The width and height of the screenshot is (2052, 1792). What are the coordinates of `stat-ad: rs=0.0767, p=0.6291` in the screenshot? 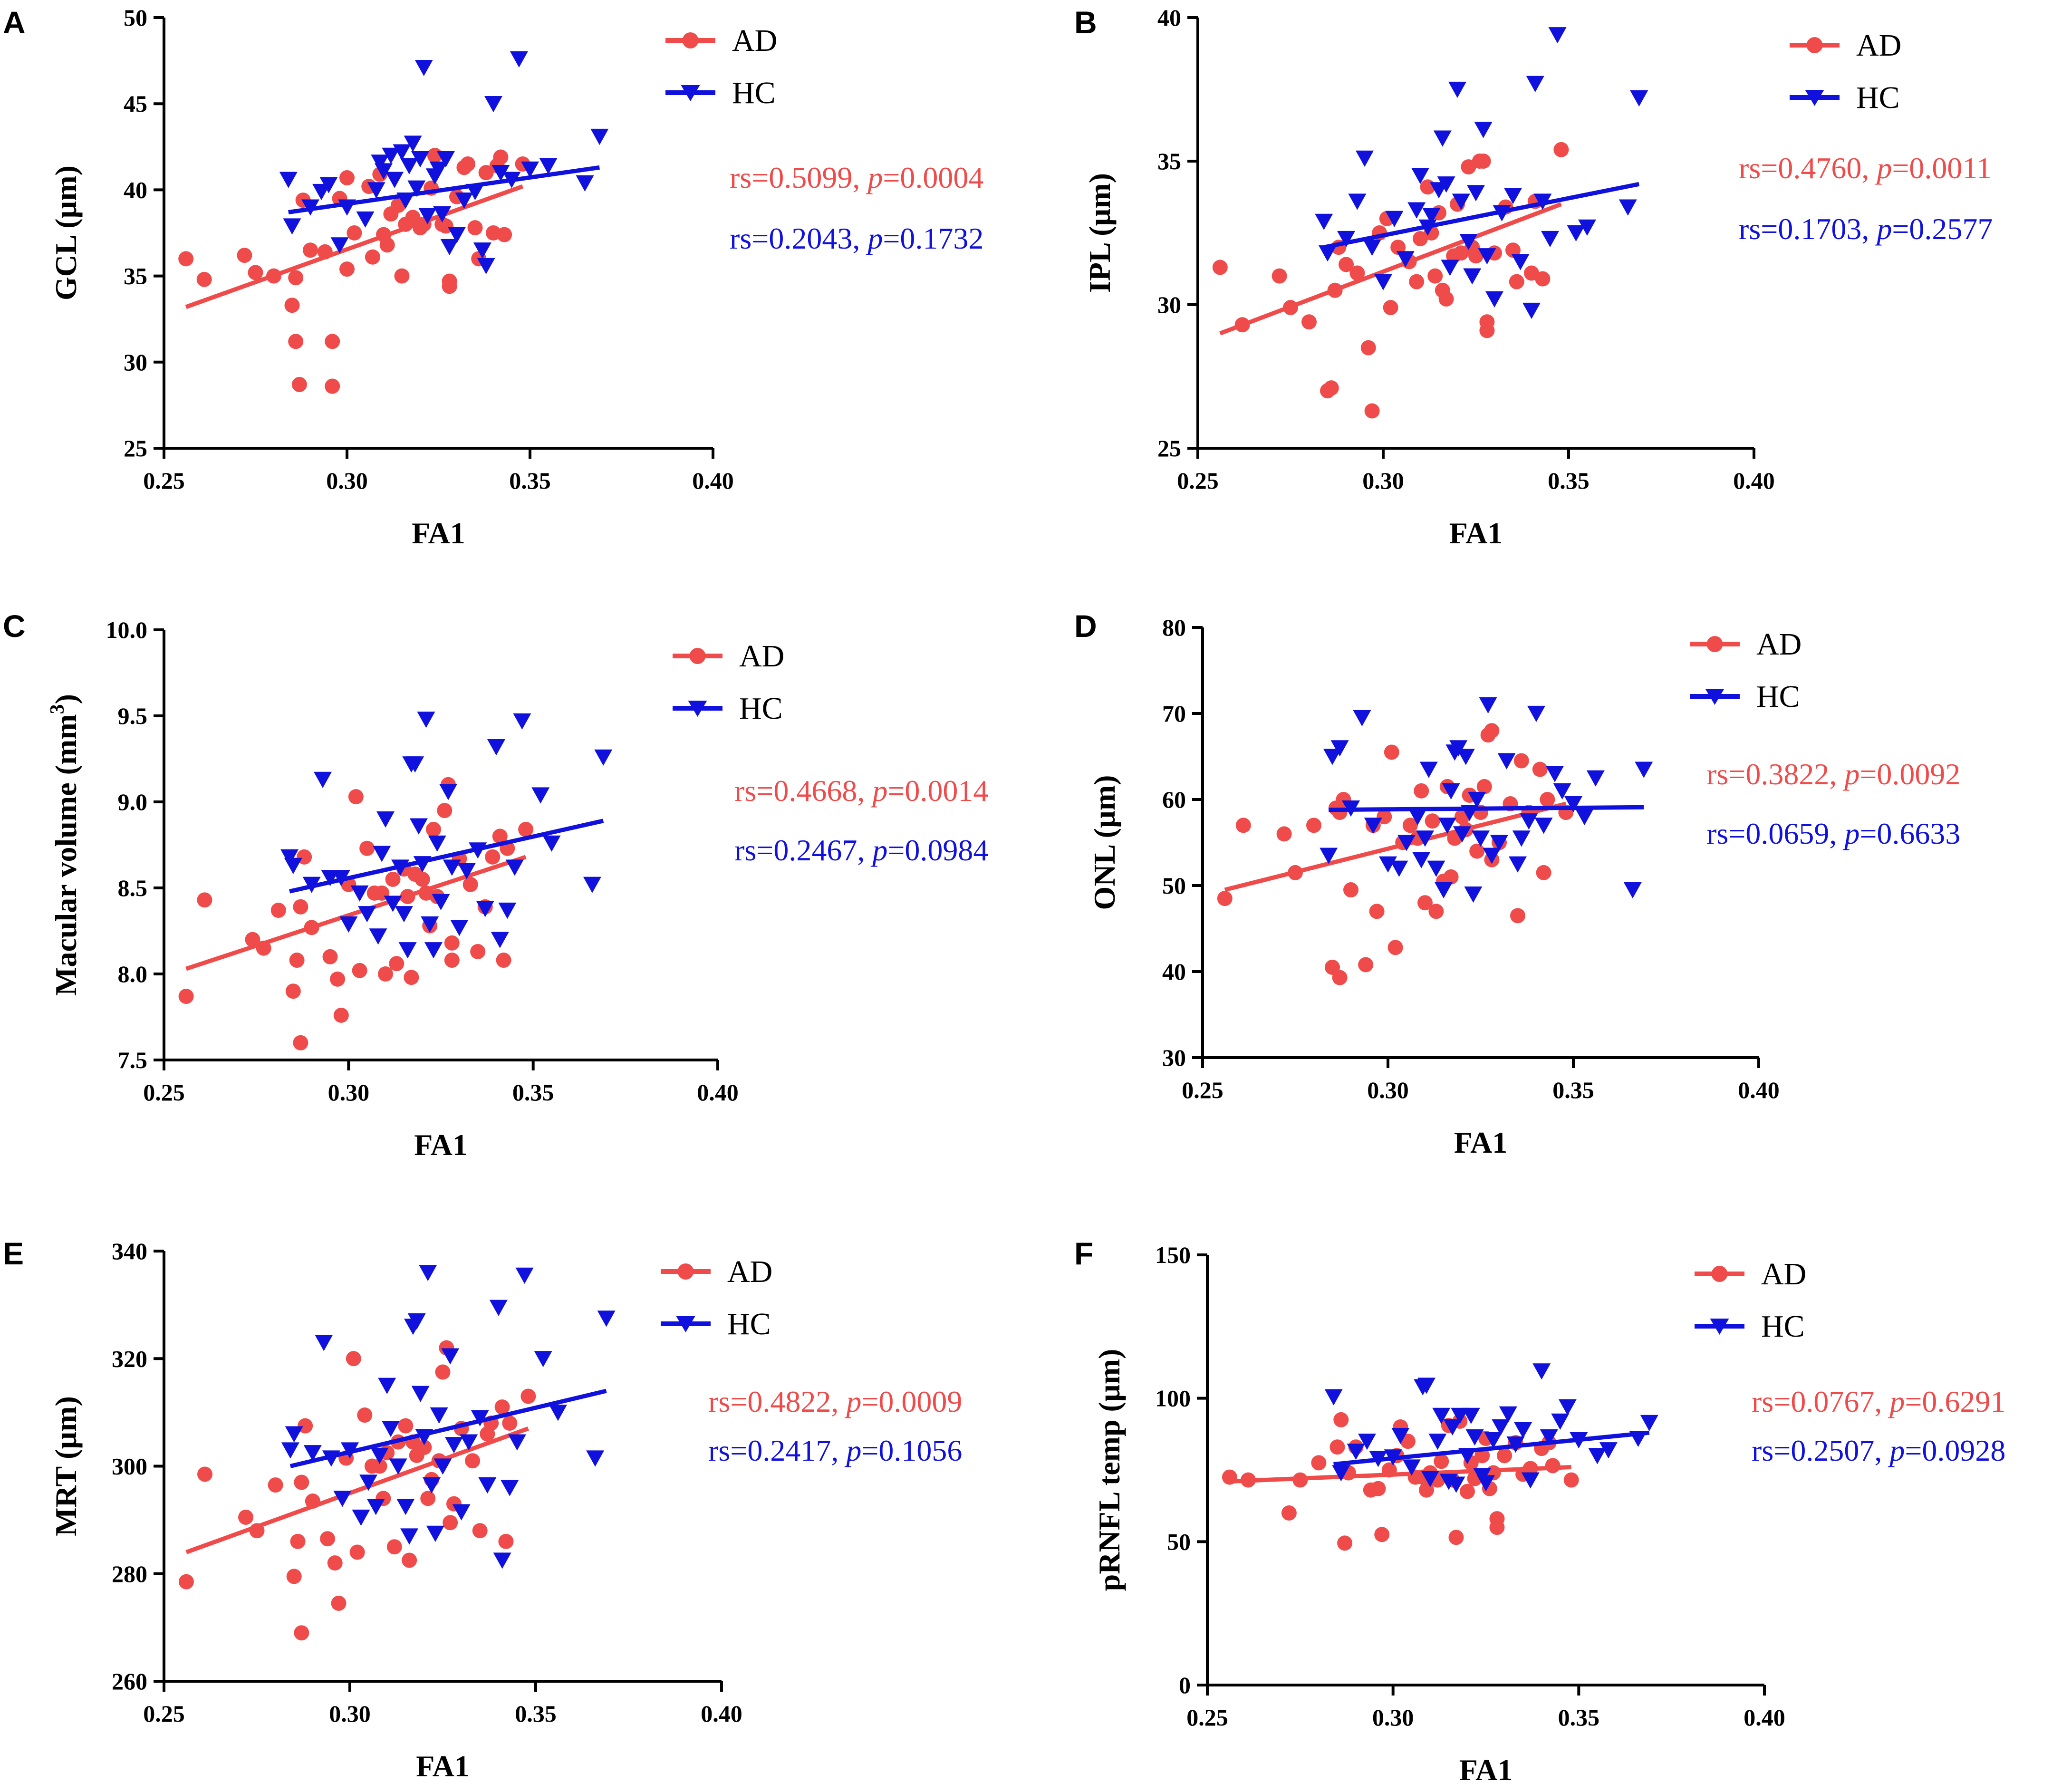 It's located at (1878, 1401).